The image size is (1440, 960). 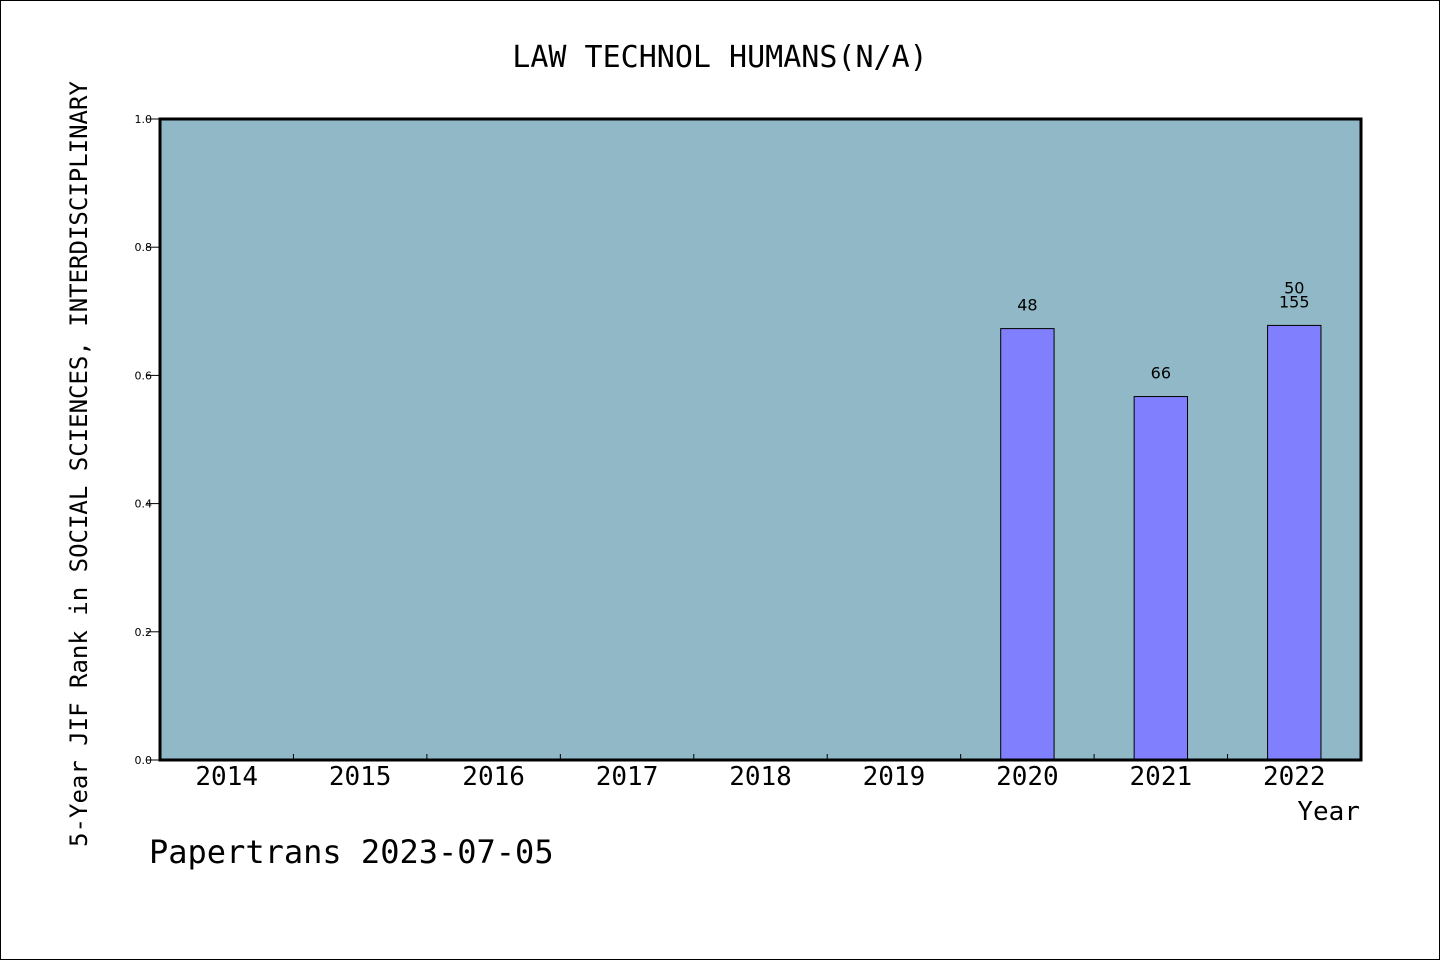 I want to click on source-footer: Papertrans 2023-07-05, so click(x=351, y=852).